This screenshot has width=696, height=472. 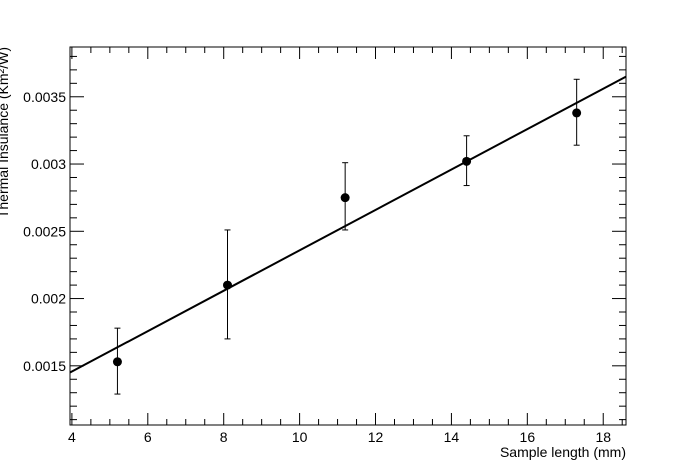 I want to click on y-tick-label: 0.0015, so click(x=44, y=366).